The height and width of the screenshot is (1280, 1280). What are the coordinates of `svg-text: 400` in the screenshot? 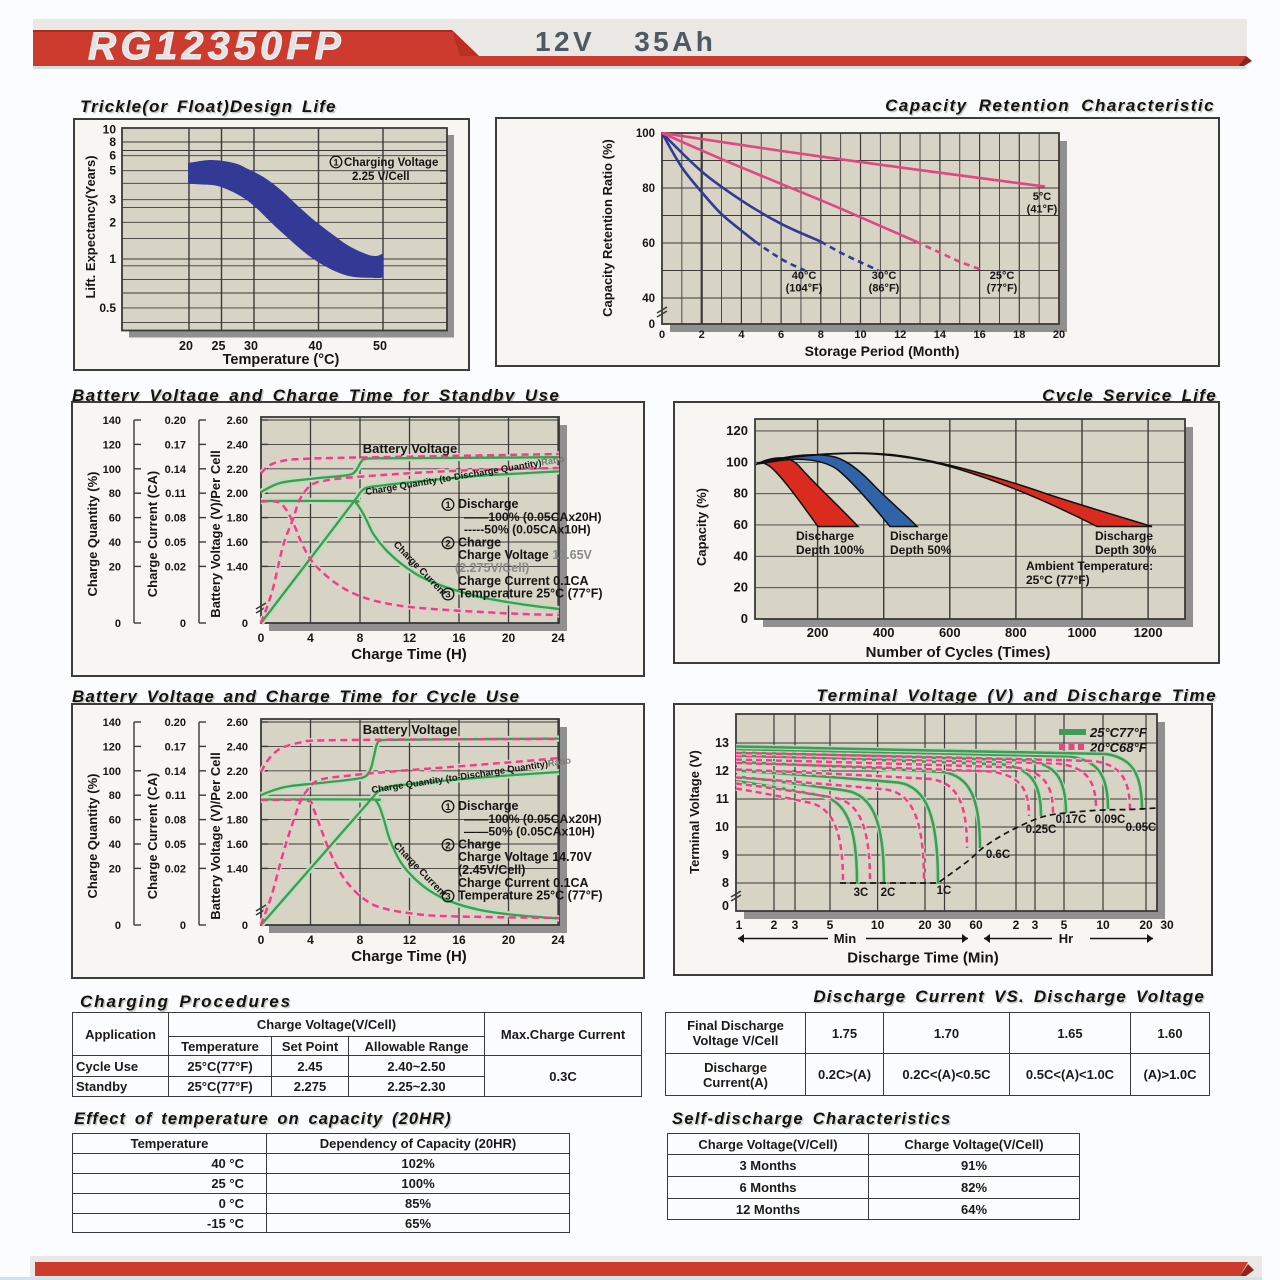 It's located at (884, 632).